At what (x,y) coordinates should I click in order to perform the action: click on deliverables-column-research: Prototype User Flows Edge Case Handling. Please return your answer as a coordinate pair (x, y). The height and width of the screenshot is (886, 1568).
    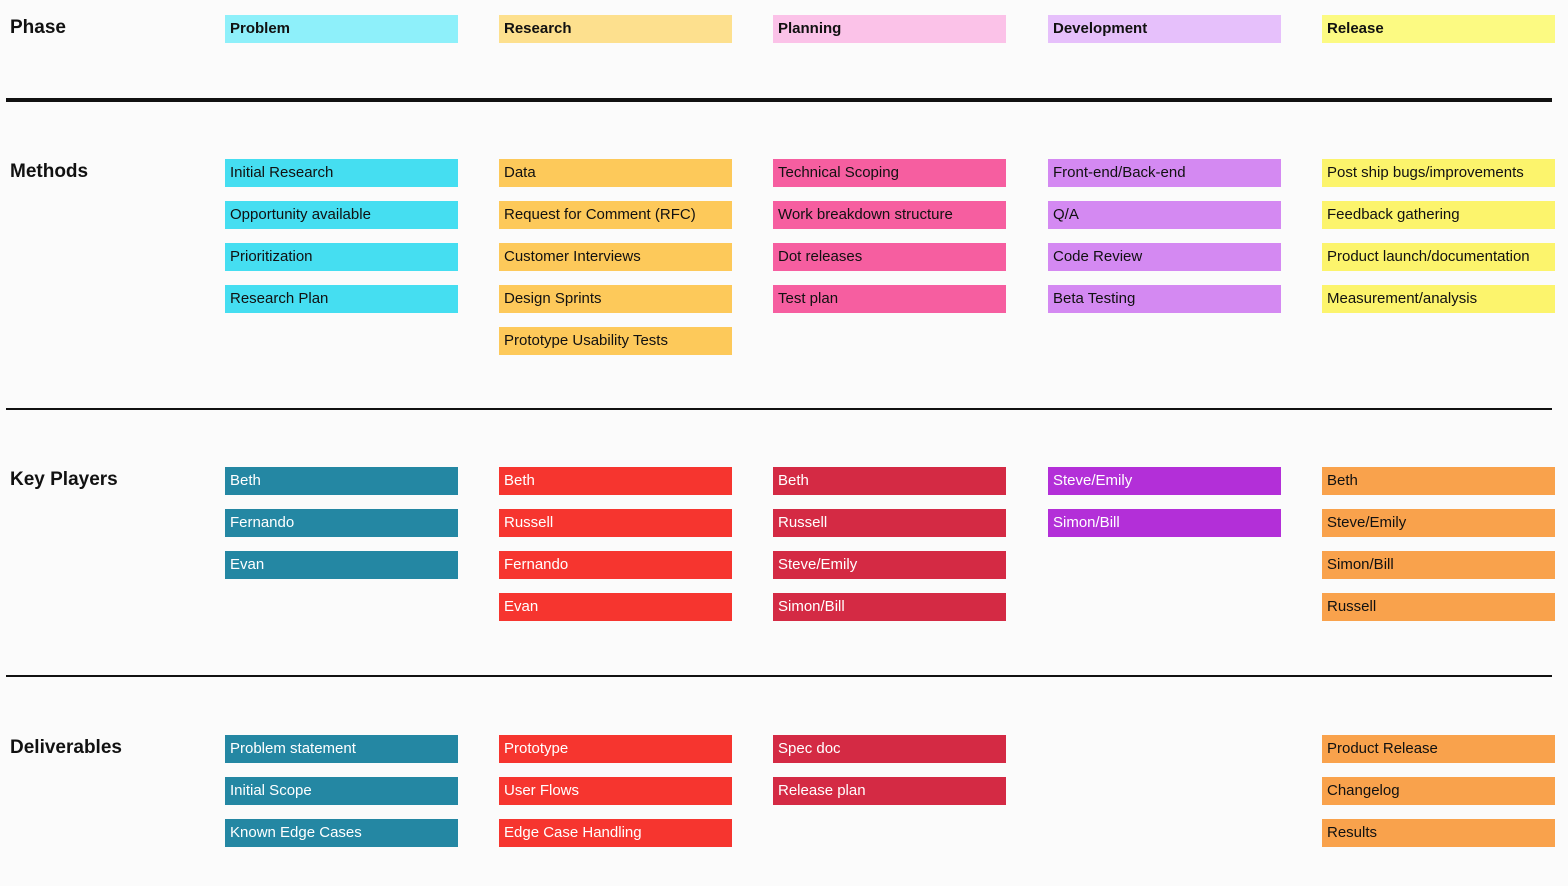
    Looking at the image, I should click on (615, 798).